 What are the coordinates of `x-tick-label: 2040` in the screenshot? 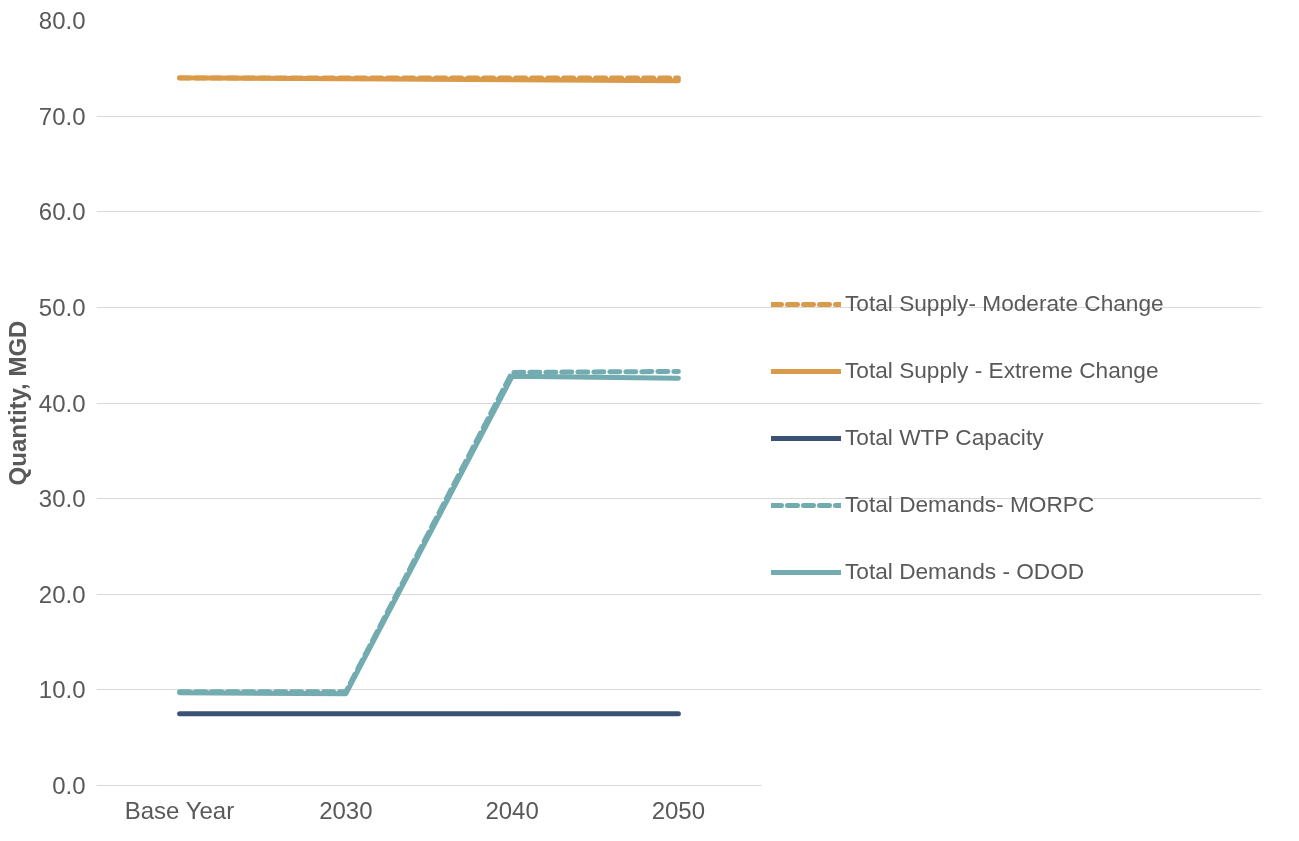 It's located at (512, 810).